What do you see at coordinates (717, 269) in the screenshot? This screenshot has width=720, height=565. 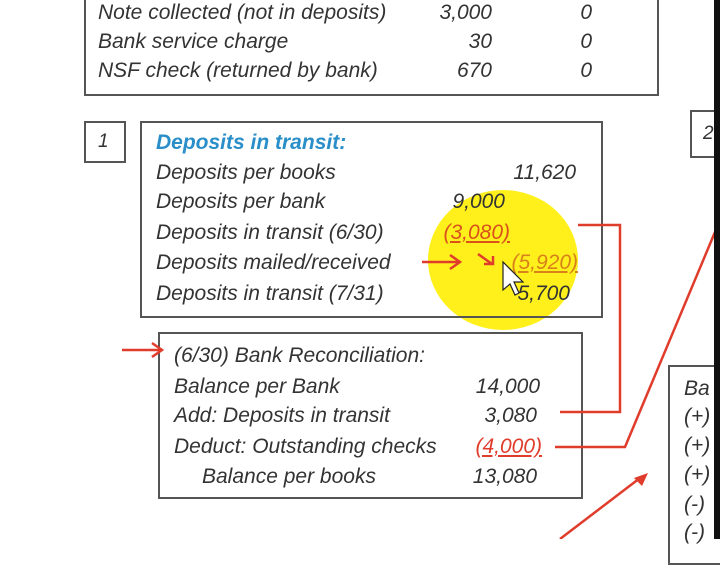 I see `video-edge` at bounding box center [717, 269].